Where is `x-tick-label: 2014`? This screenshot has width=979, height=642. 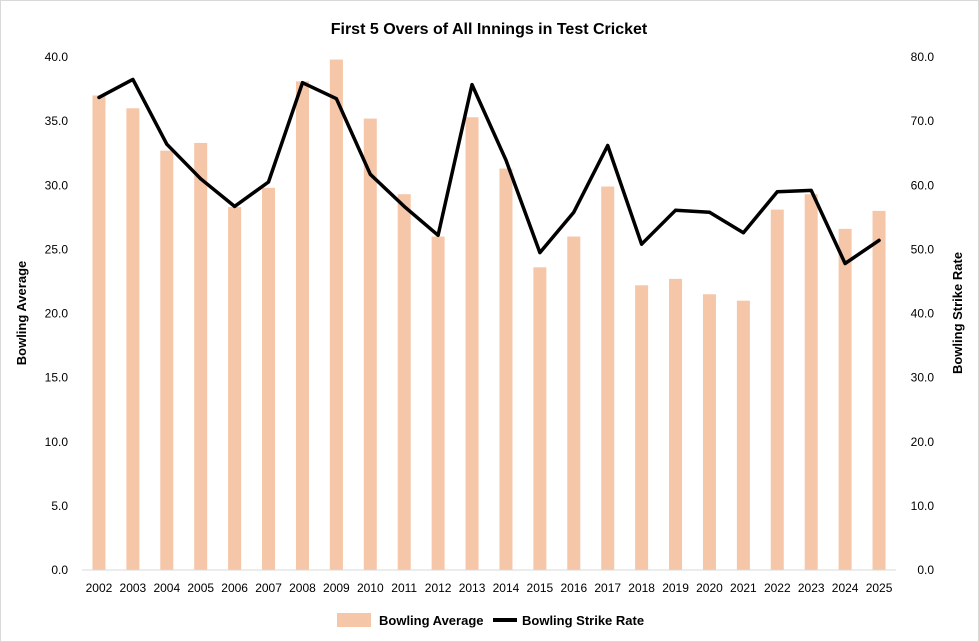
x-tick-label: 2014 is located at coordinates (506, 588).